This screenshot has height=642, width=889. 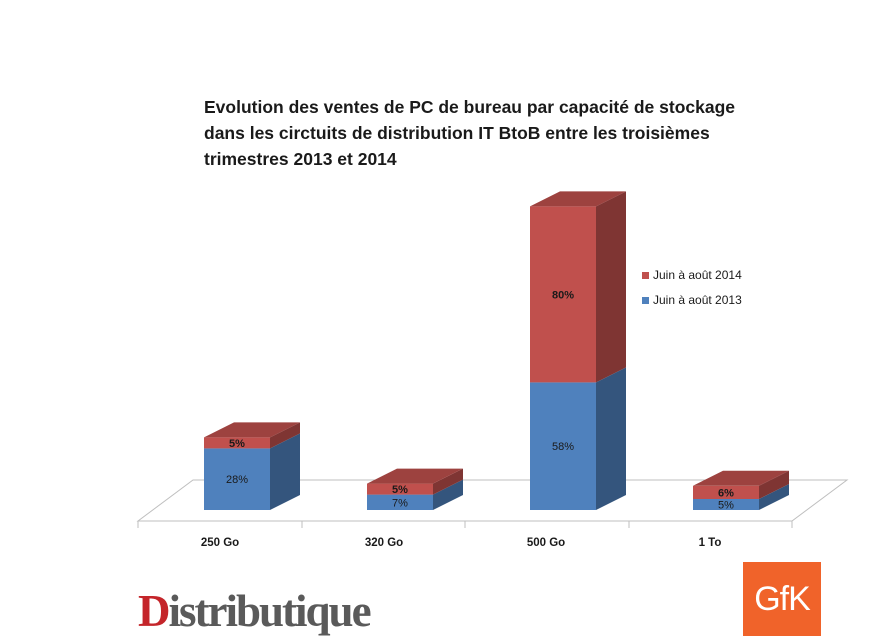 What do you see at coordinates (782, 599) in the screenshot?
I see `gfk-logo: GfK` at bounding box center [782, 599].